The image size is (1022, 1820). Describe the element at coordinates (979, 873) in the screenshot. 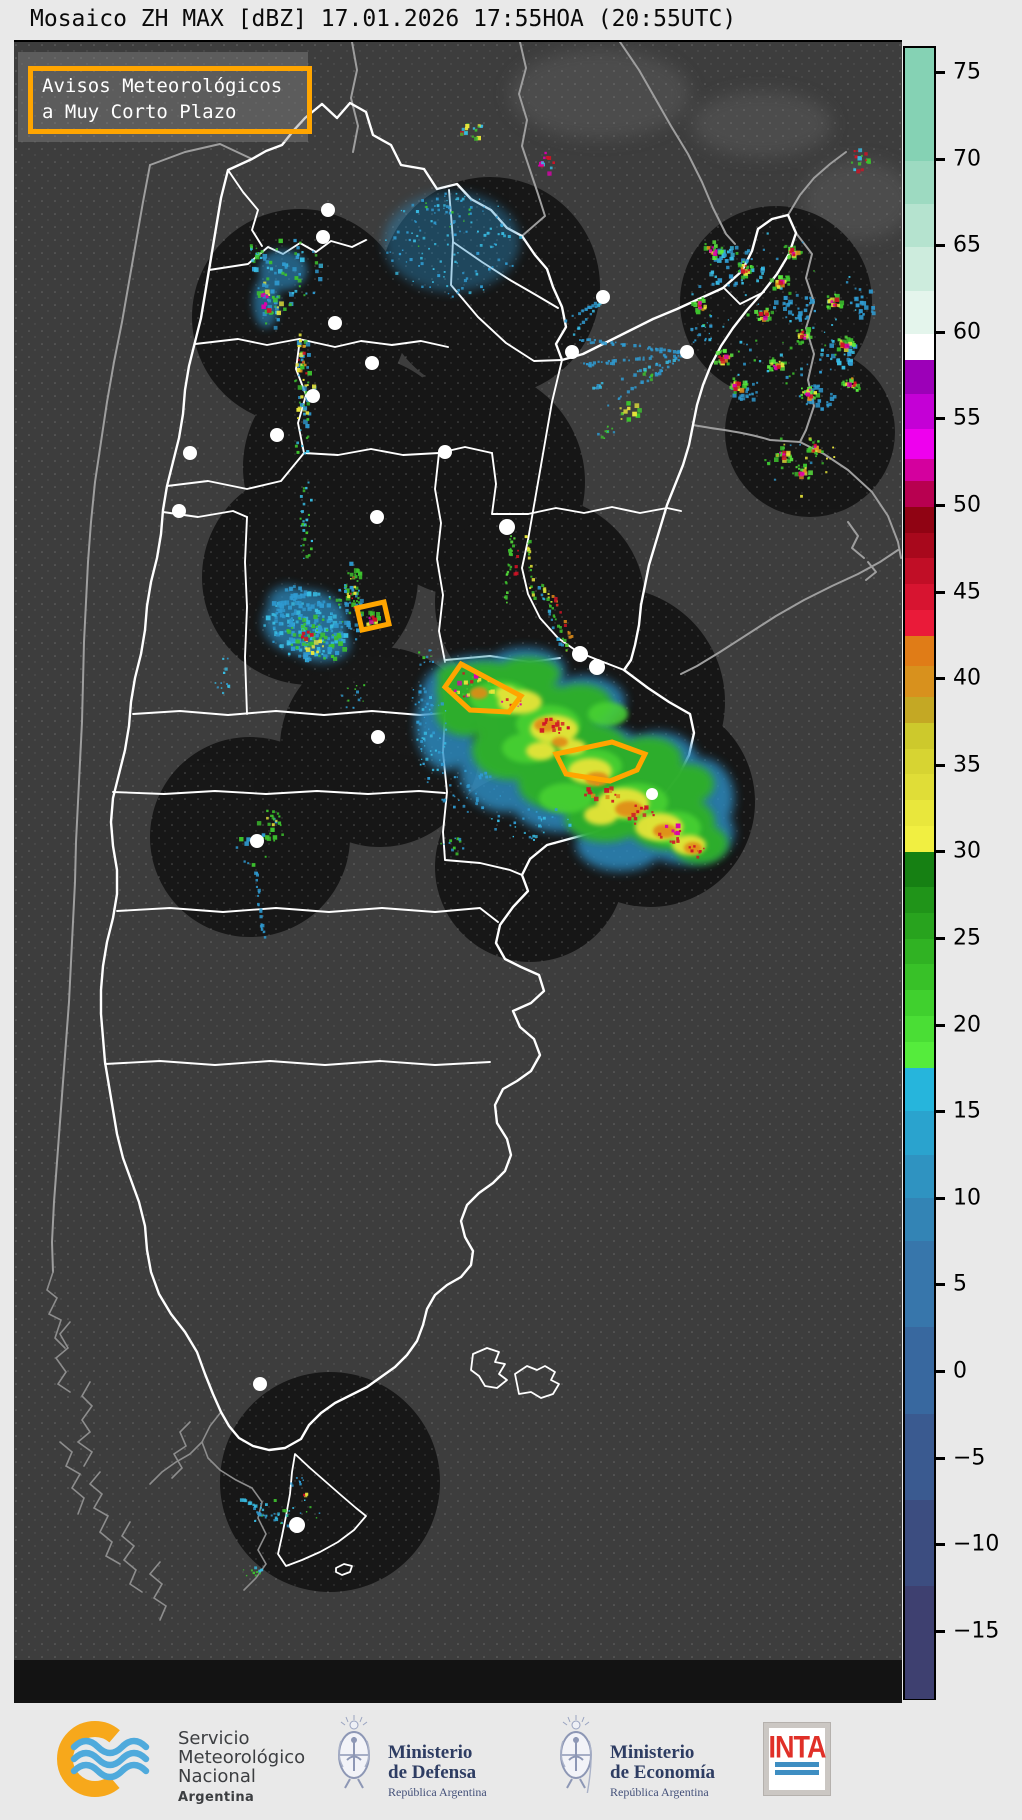

I see `colorbar-ticks: 75 70 65 60 55 50 45 40 35 30 25 20 15 10 5 0 −5 −10 −15` at that location.